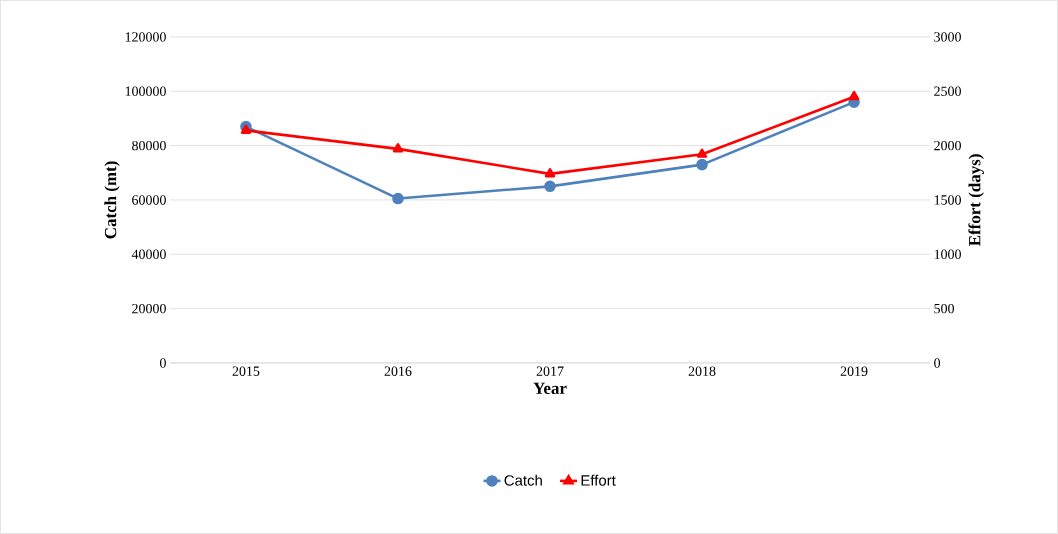 This screenshot has width=1058, height=534. I want to click on y-tick-label: 100000, so click(145, 91).